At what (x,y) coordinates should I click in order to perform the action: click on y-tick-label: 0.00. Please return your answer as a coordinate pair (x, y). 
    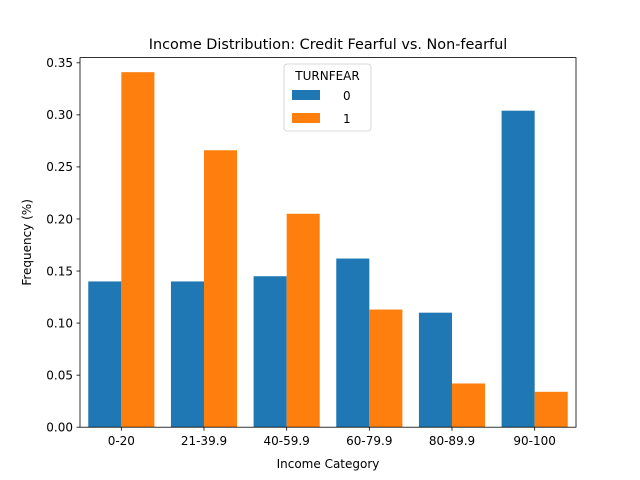
    Looking at the image, I should click on (59, 428).